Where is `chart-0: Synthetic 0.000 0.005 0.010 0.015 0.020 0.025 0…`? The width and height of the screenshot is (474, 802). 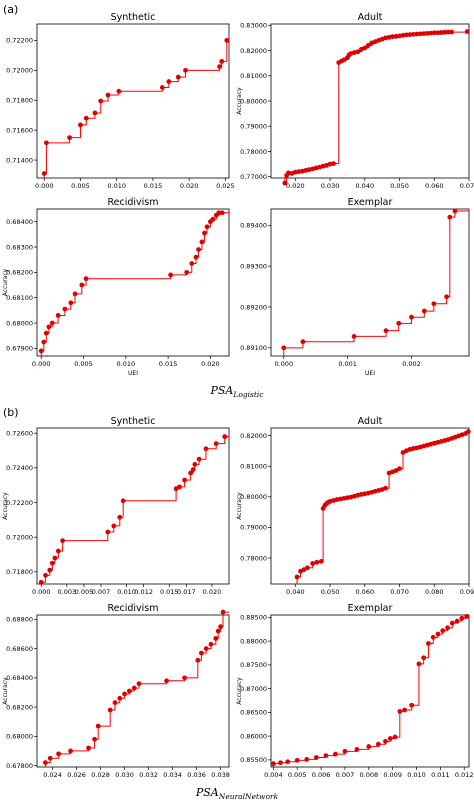
chart-0: Synthetic 0.000 0.005 0.010 0.015 0.020 0.025 0… is located at coordinates (120, 101).